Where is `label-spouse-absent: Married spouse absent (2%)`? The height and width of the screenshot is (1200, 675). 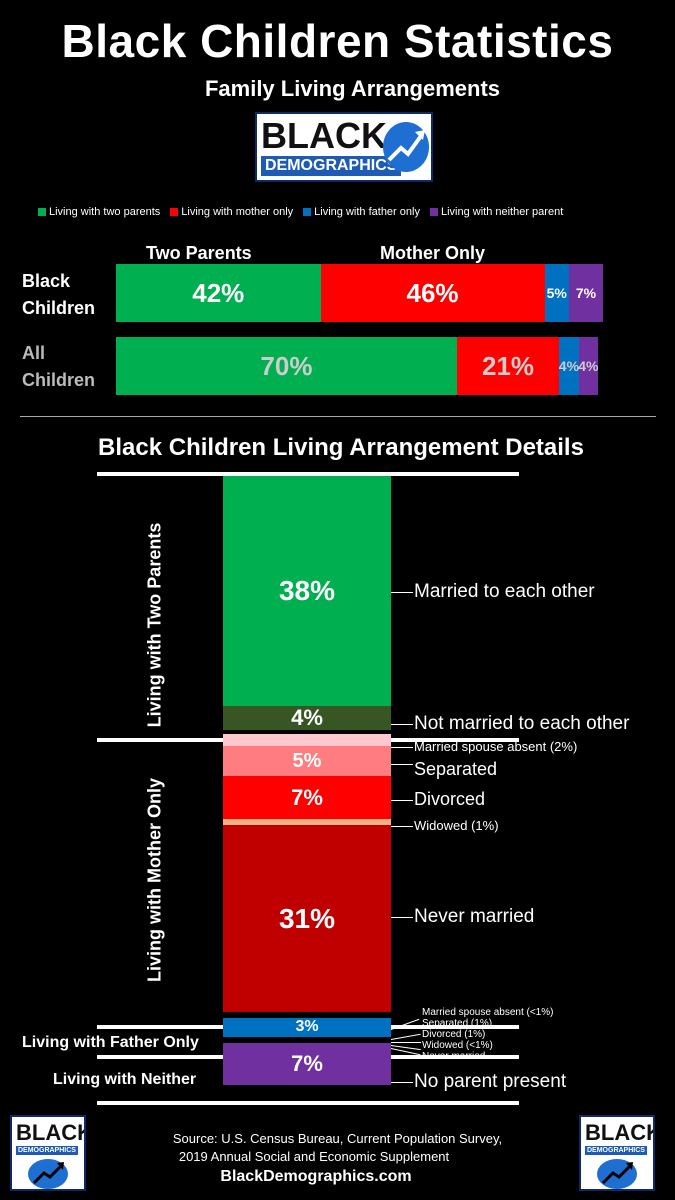 label-spouse-absent: Married spouse absent (2%) is located at coordinates (496, 746).